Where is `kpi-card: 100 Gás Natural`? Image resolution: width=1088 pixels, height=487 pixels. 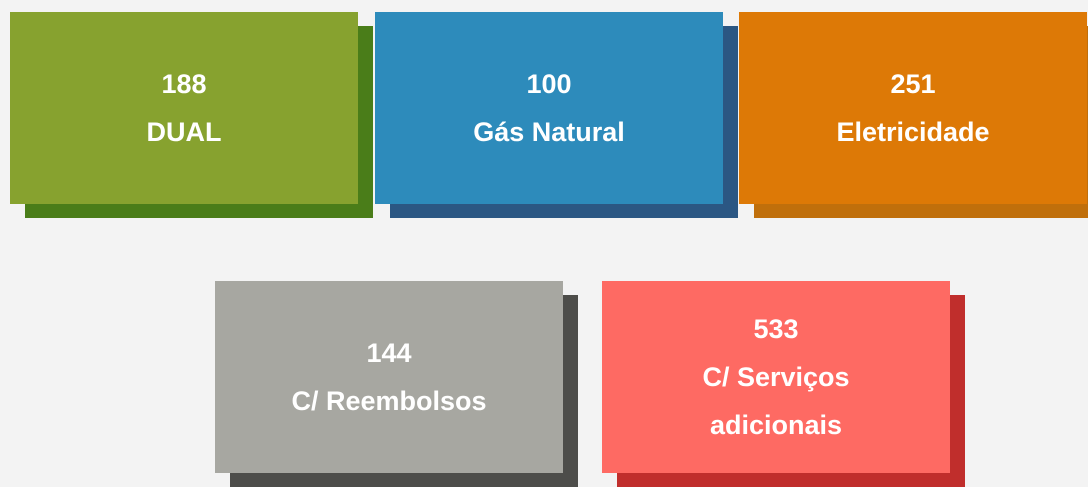 kpi-card: 100 Gás Natural is located at coordinates (549, 108).